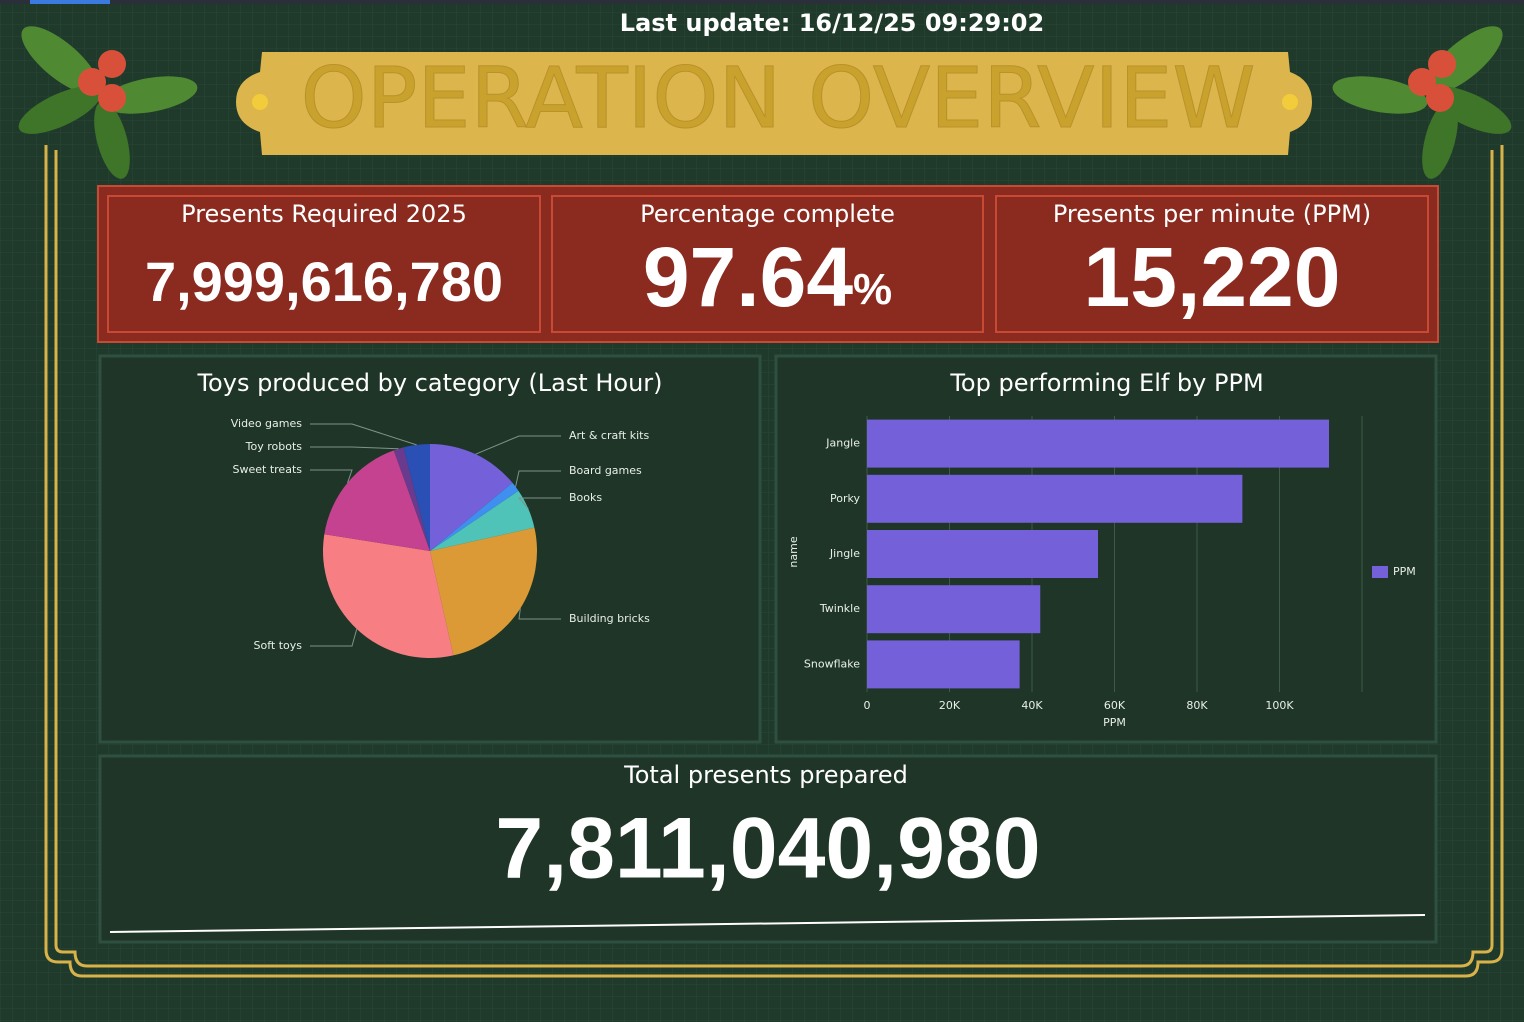  What do you see at coordinates (267, 423) in the screenshot?
I see `pie-label: Video games` at bounding box center [267, 423].